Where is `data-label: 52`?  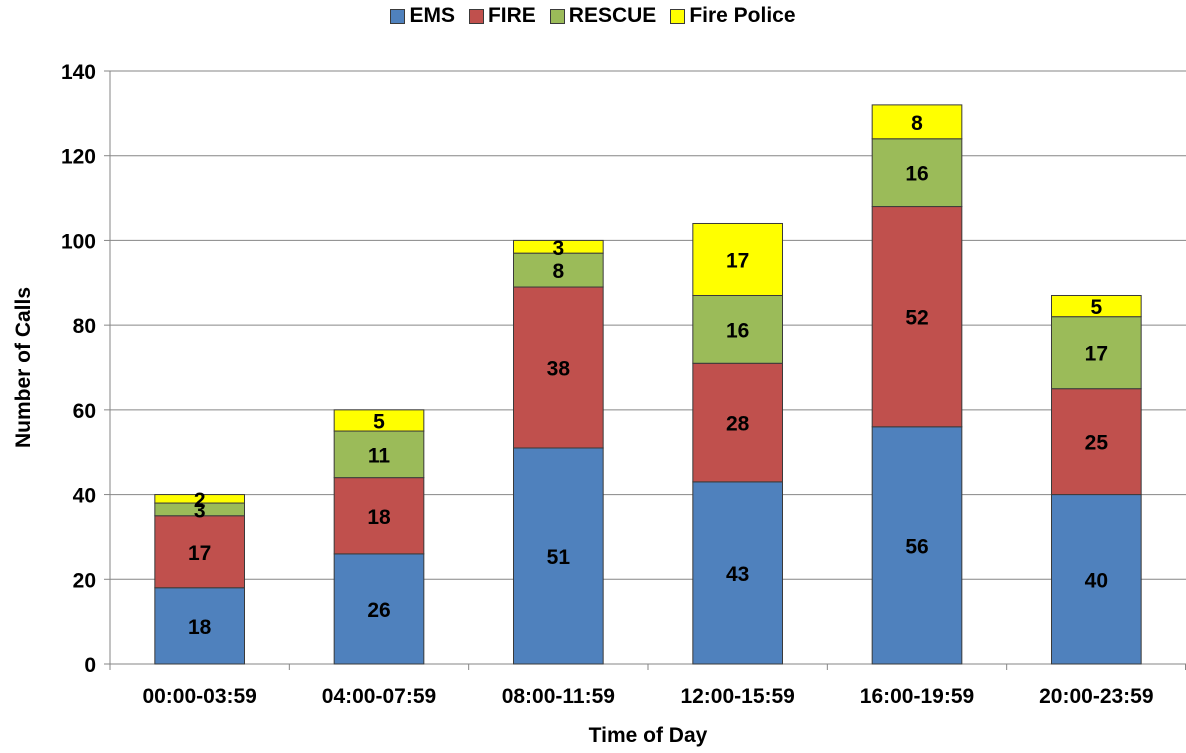
data-label: 52 is located at coordinates (916, 318).